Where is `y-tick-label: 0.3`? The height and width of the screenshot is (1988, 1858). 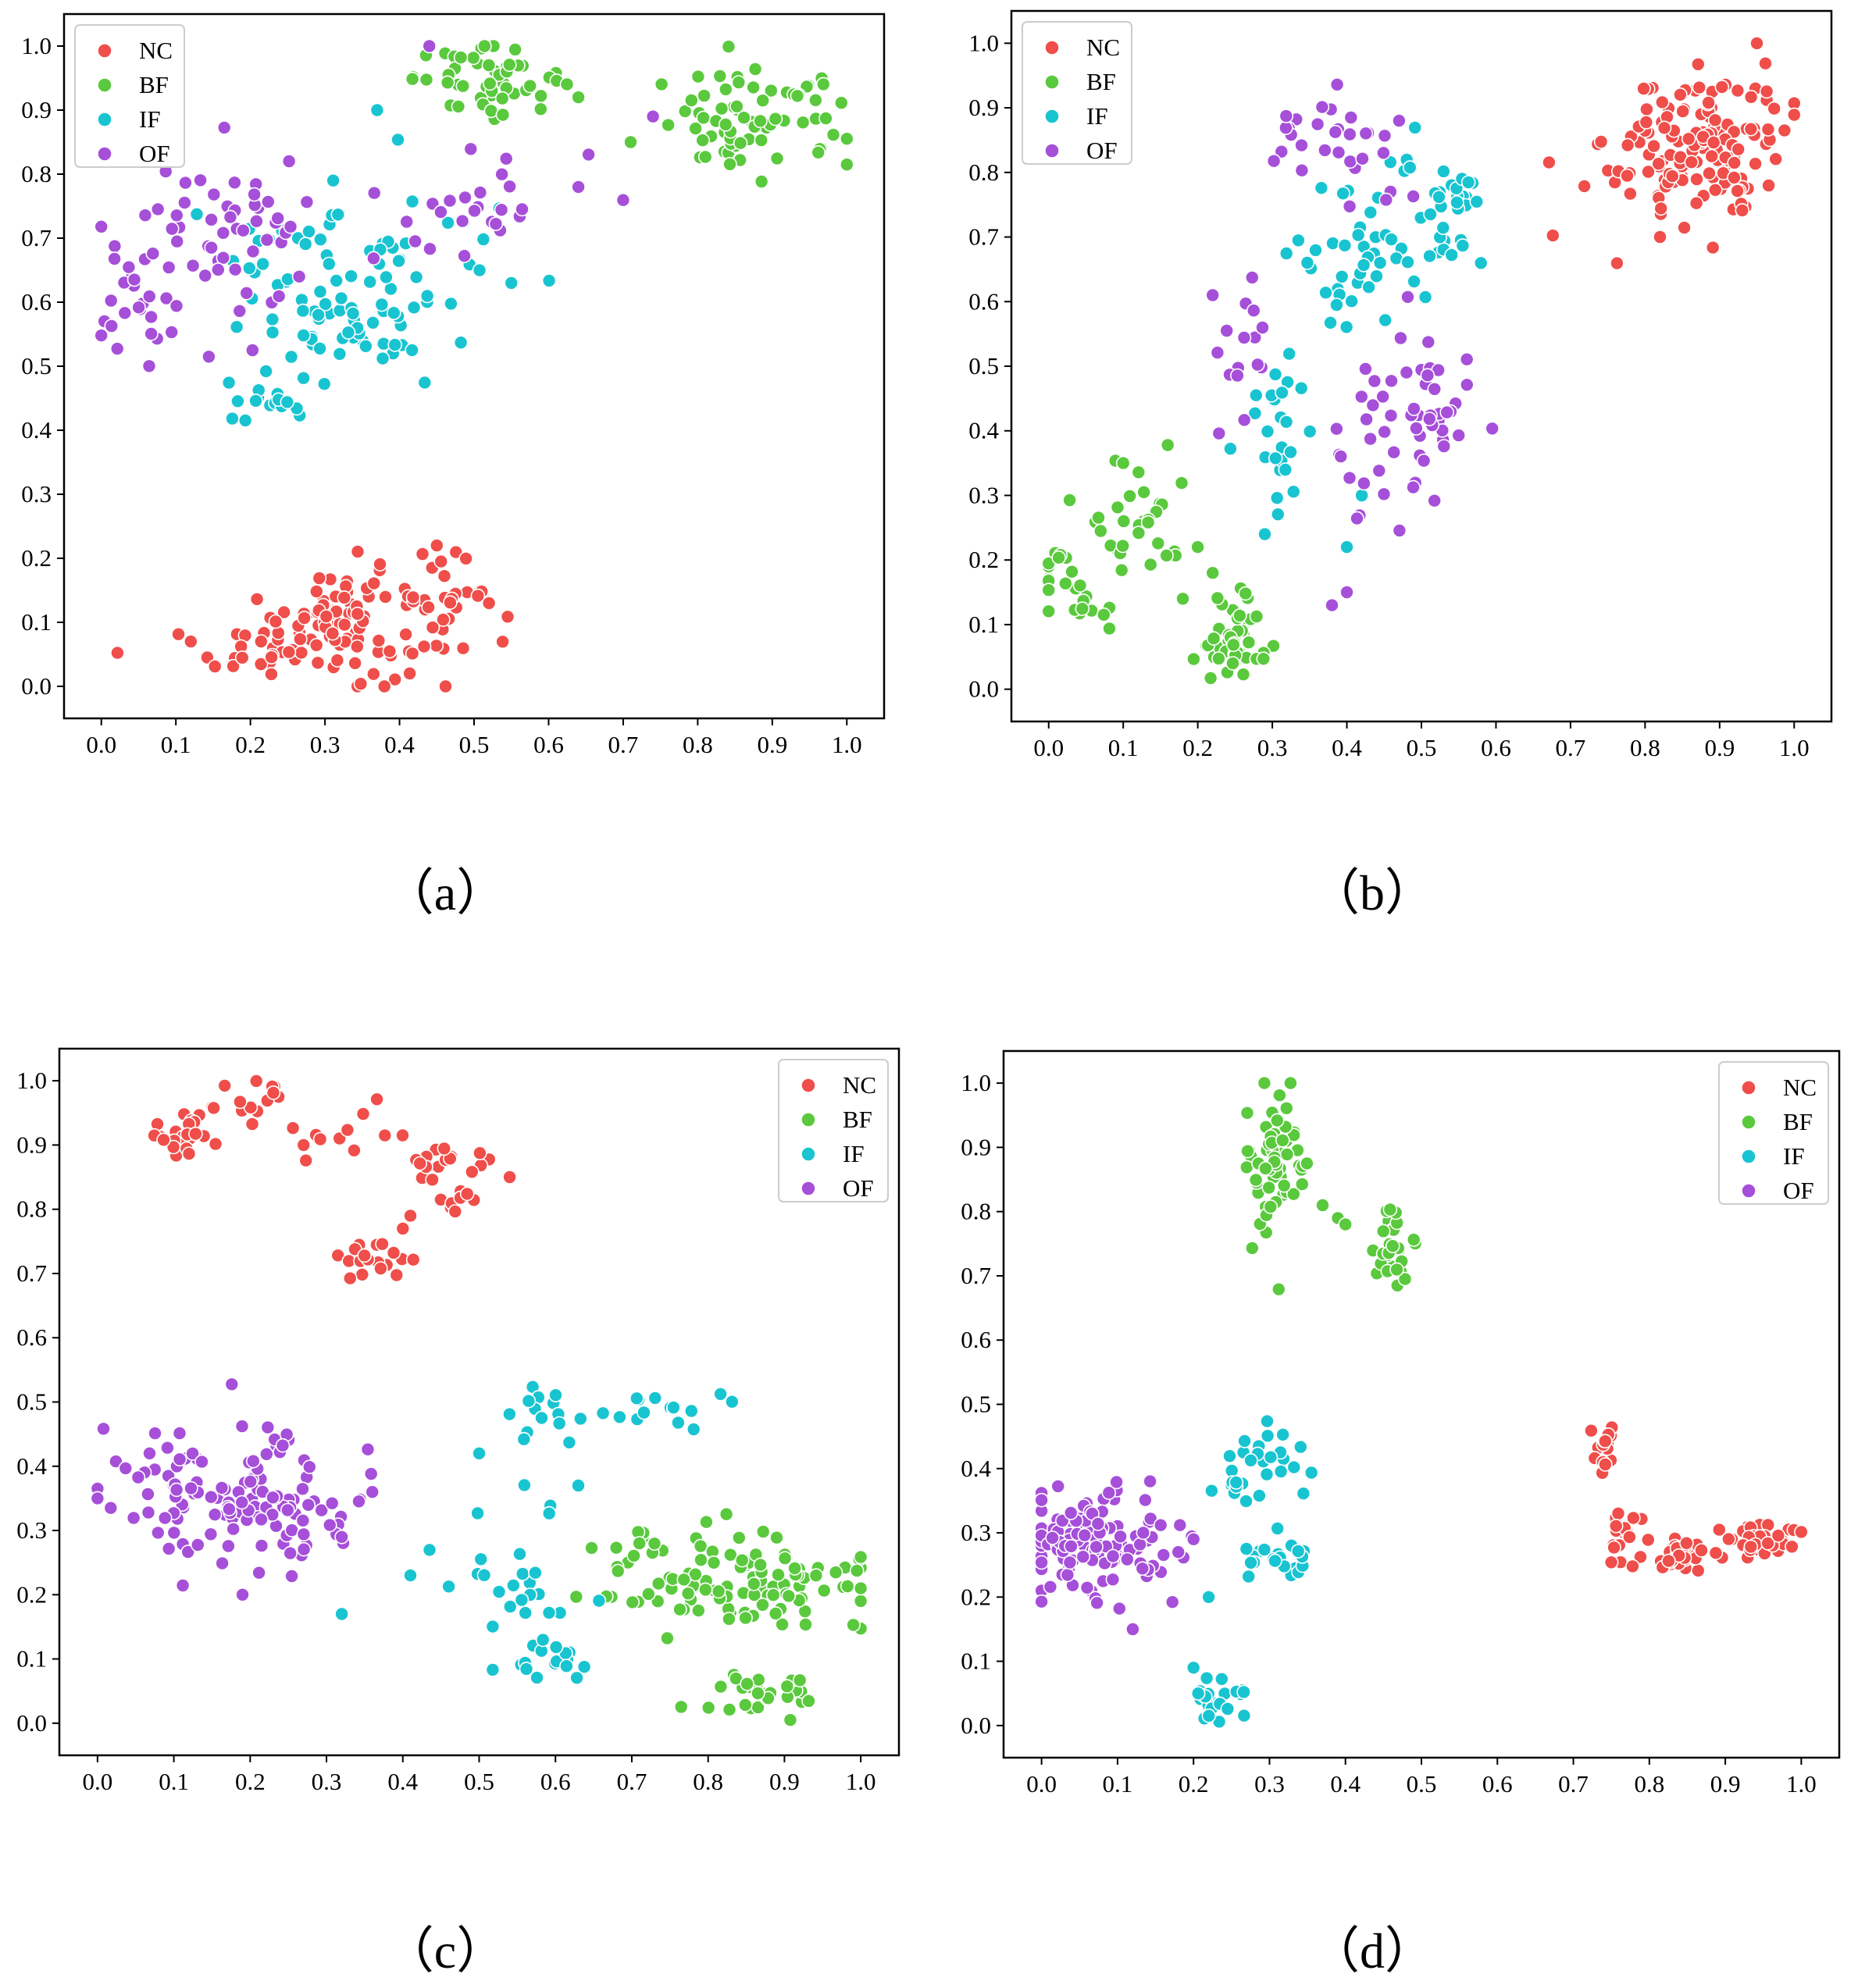 y-tick-label: 0.3 is located at coordinates (983, 494).